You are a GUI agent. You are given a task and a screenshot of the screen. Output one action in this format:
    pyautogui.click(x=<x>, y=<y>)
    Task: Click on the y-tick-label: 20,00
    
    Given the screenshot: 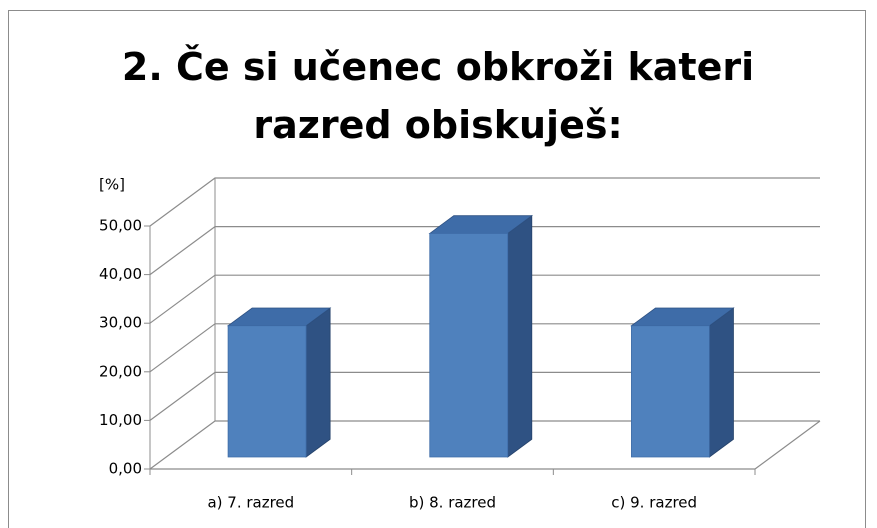 What is the action you would take?
    pyautogui.click(x=120, y=371)
    